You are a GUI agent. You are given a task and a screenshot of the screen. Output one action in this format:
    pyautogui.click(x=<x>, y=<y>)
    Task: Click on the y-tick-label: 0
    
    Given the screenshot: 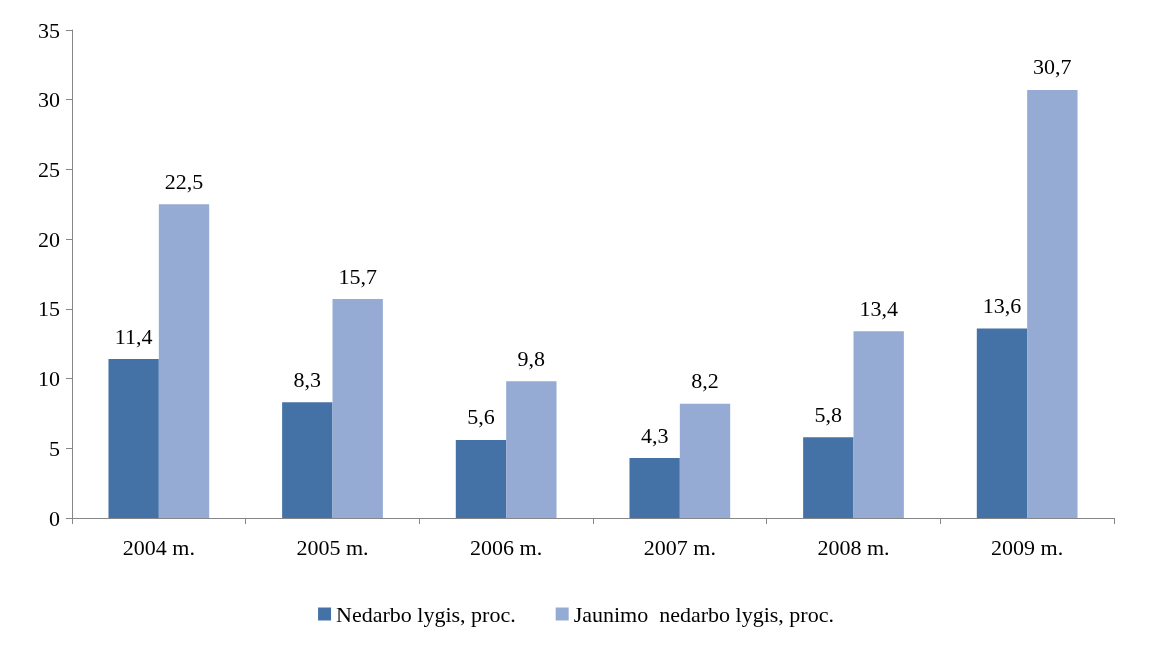 What is the action you would take?
    pyautogui.click(x=54, y=518)
    